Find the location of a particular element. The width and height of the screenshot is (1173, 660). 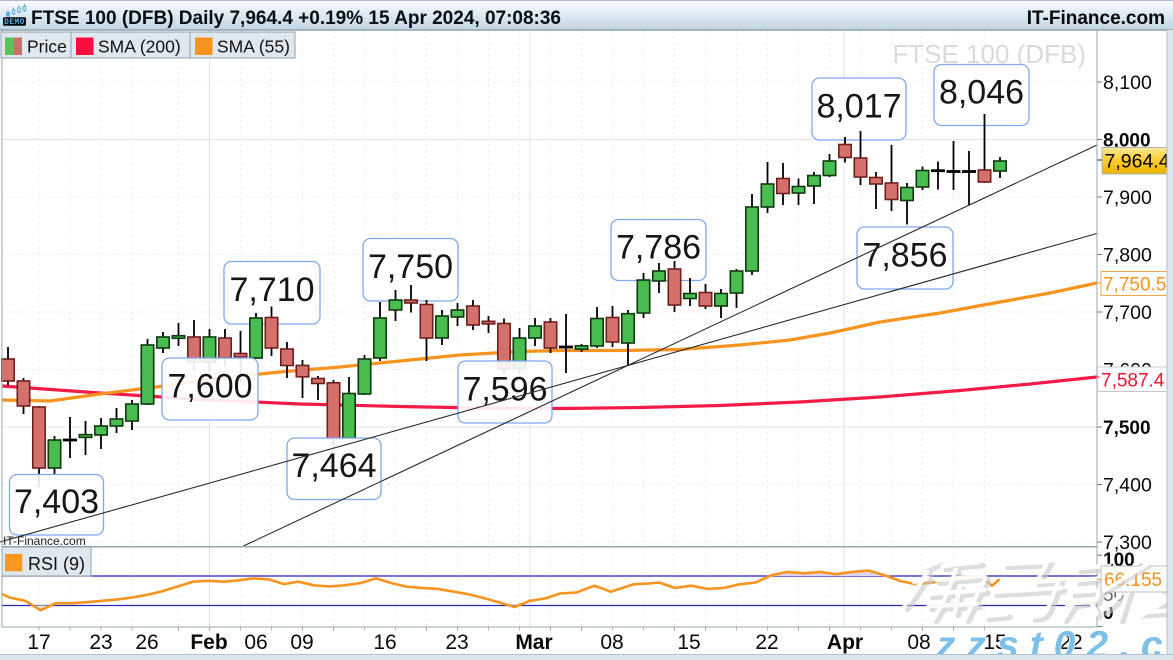

svg-text: 7,800 is located at coordinates (1127, 255).